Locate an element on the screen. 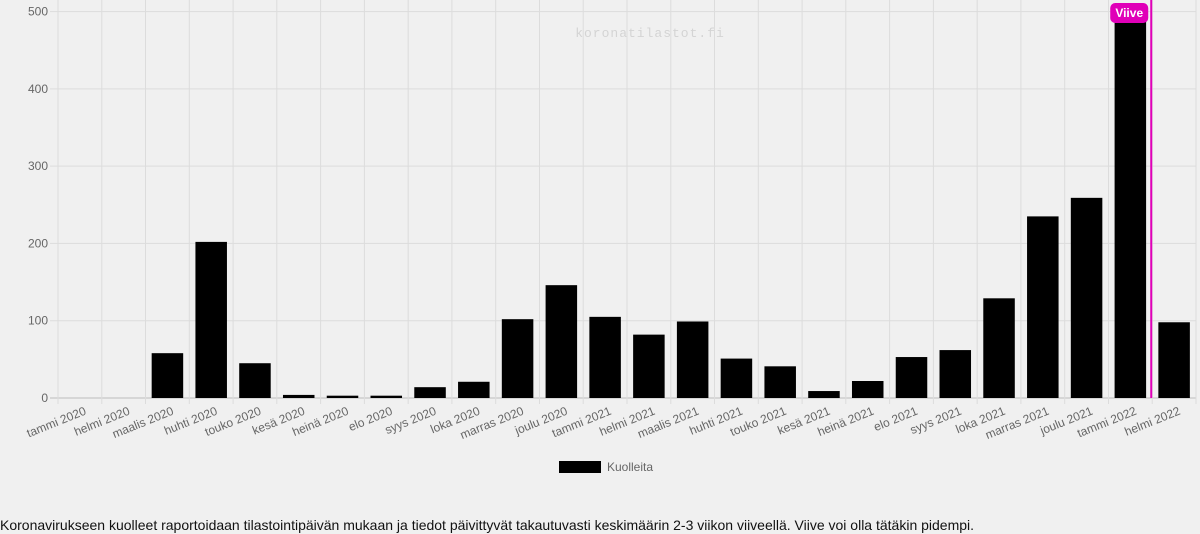 This screenshot has height=534, width=1200. x-tick-label: syys 2021 is located at coordinates (936, 420).